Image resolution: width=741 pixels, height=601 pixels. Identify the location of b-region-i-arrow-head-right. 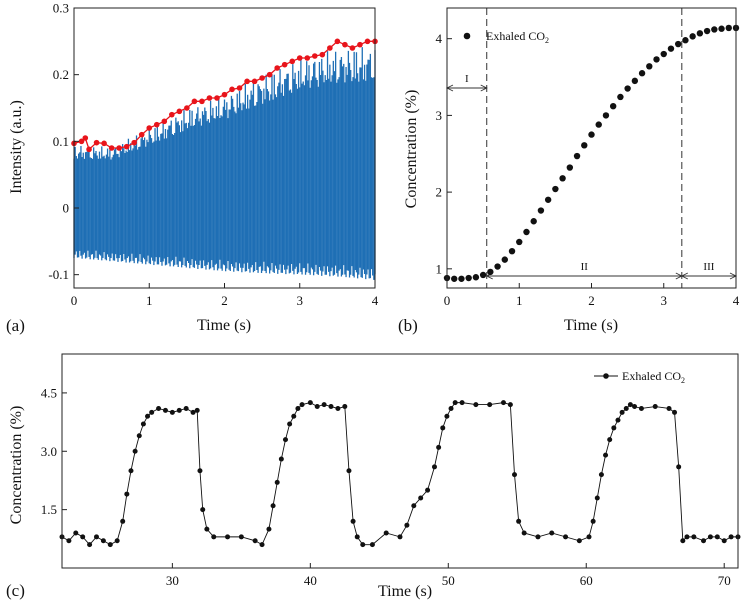
(484, 88).